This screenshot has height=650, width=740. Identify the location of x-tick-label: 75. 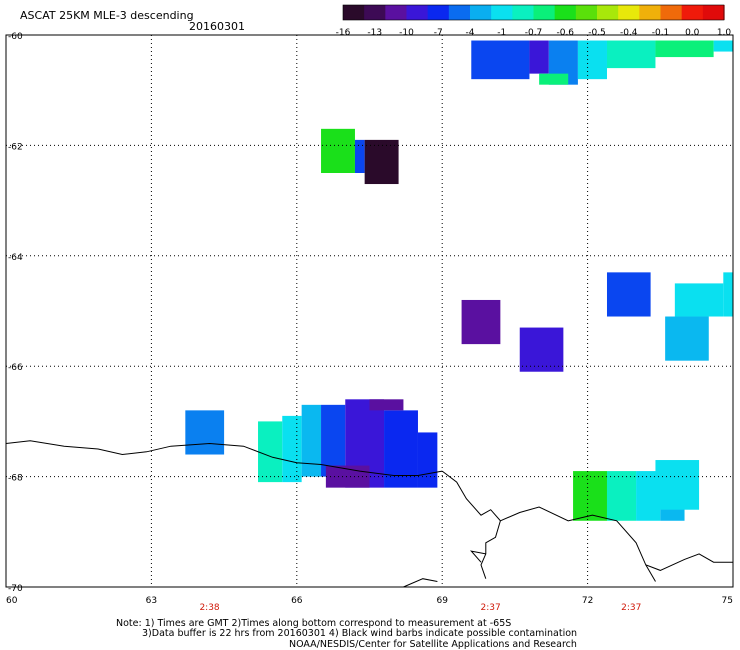
(727, 601).